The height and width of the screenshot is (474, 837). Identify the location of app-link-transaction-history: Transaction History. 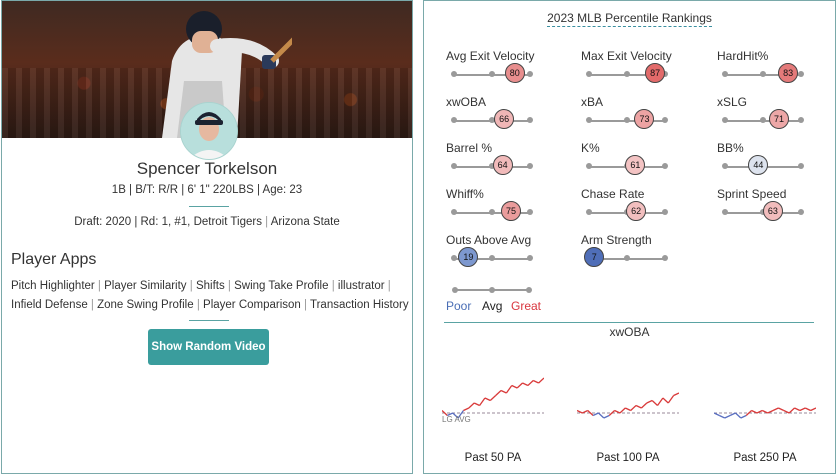
(359, 305).